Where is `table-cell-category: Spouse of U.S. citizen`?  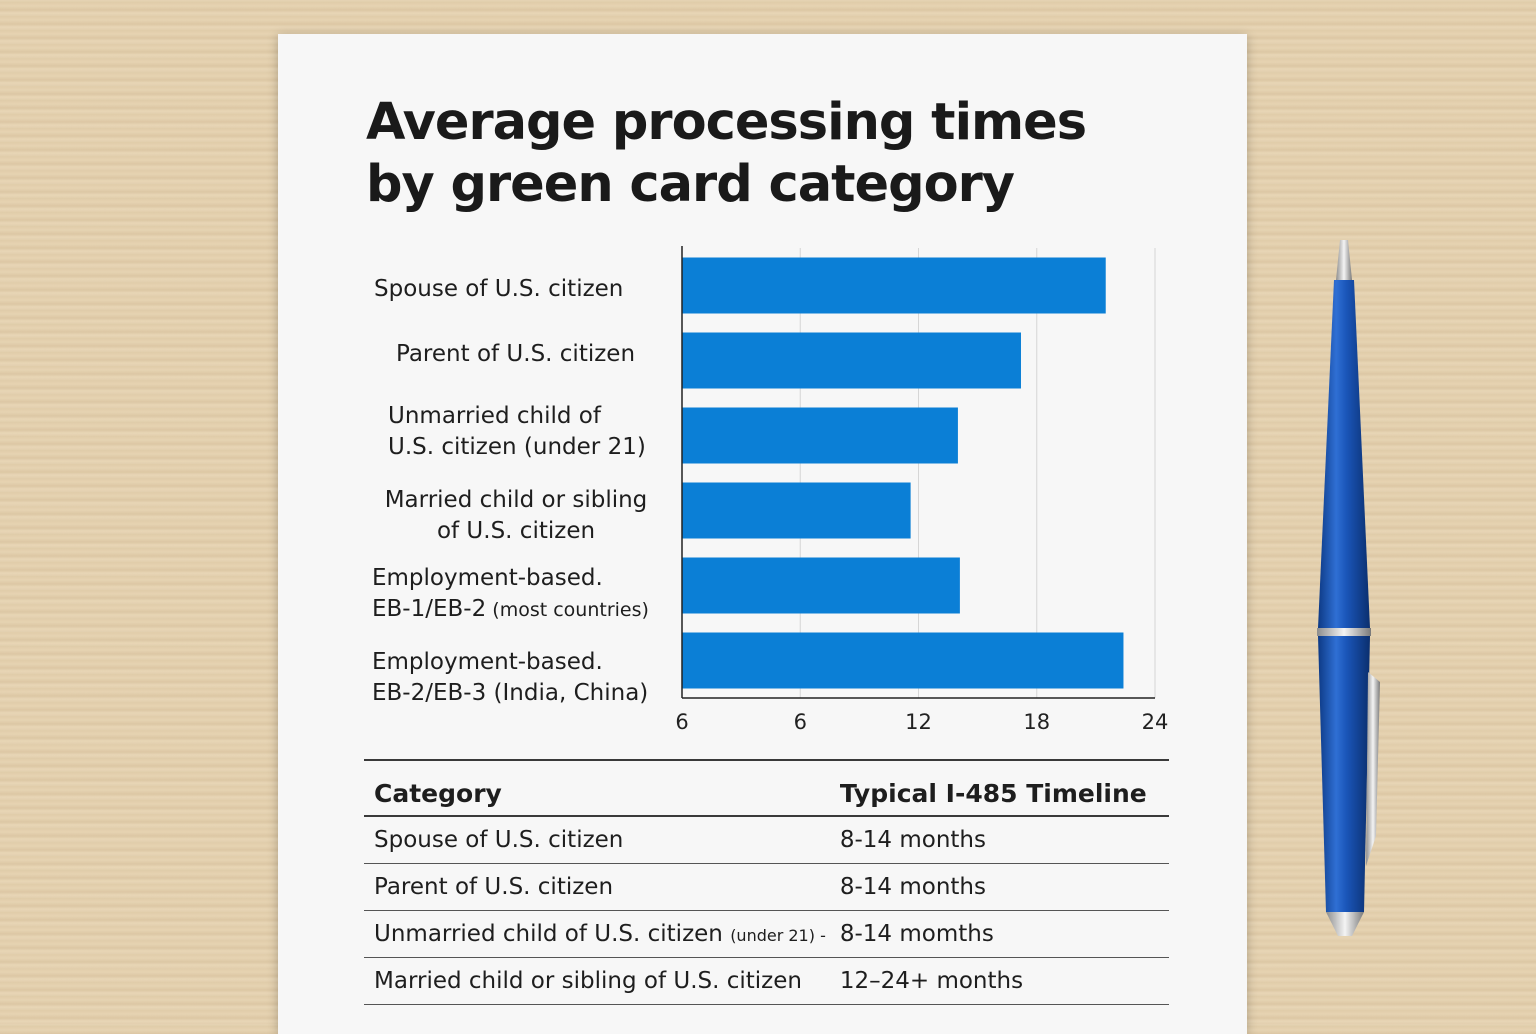 table-cell-category: Spouse of U.S. citizen is located at coordinates (600, 840).